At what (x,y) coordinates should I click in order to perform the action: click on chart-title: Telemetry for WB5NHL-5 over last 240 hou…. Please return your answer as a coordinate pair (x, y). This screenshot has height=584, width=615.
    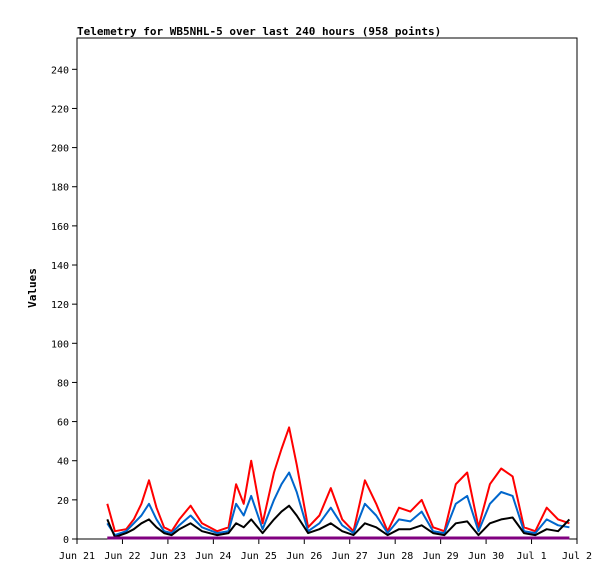
    Looking at the image, I should click on (259, 31).